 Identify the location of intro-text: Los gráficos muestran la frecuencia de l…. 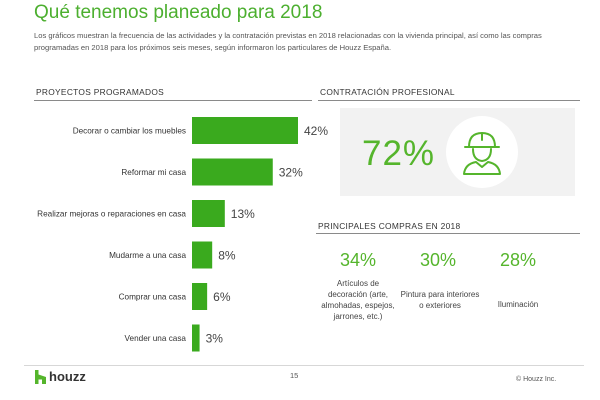
(288, 41).